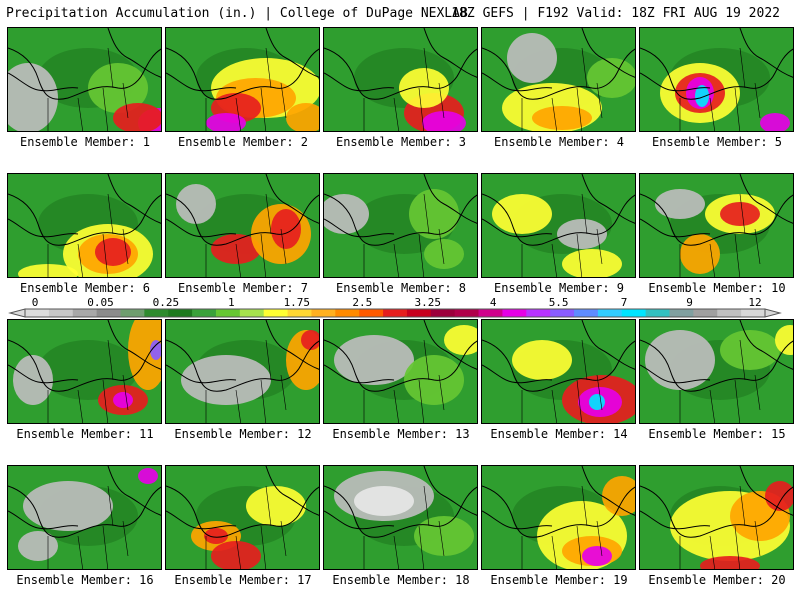 The height and width of the screenshot is (600, 800). I want to click on legend-tick-label: 0.05, so click(100, 302).